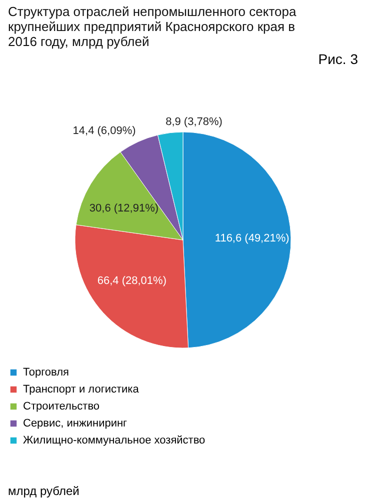 The height and width of the screenshot is (500, 371). Describe the element at coordinates (338, 59) in the screenshot. I see `text: Рис. 3` at that location.